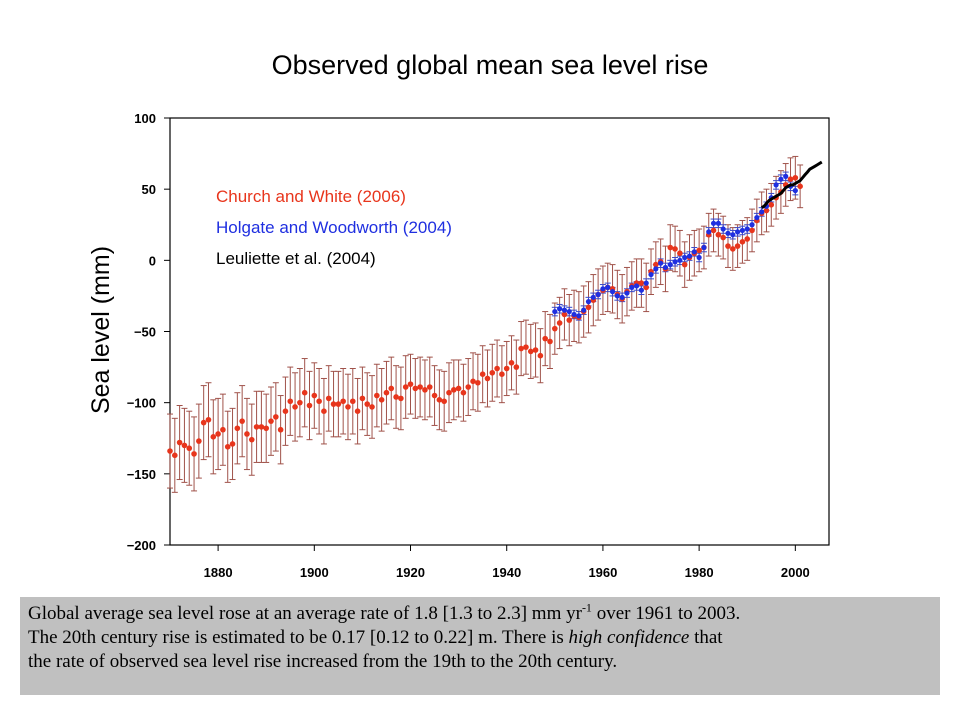 The height and width of the screenshot is (720, 960). What do you see at coordinates (410, 572) in the screenshot?
I see `x-tick-label: 1920` at bounding box center [410, 572].